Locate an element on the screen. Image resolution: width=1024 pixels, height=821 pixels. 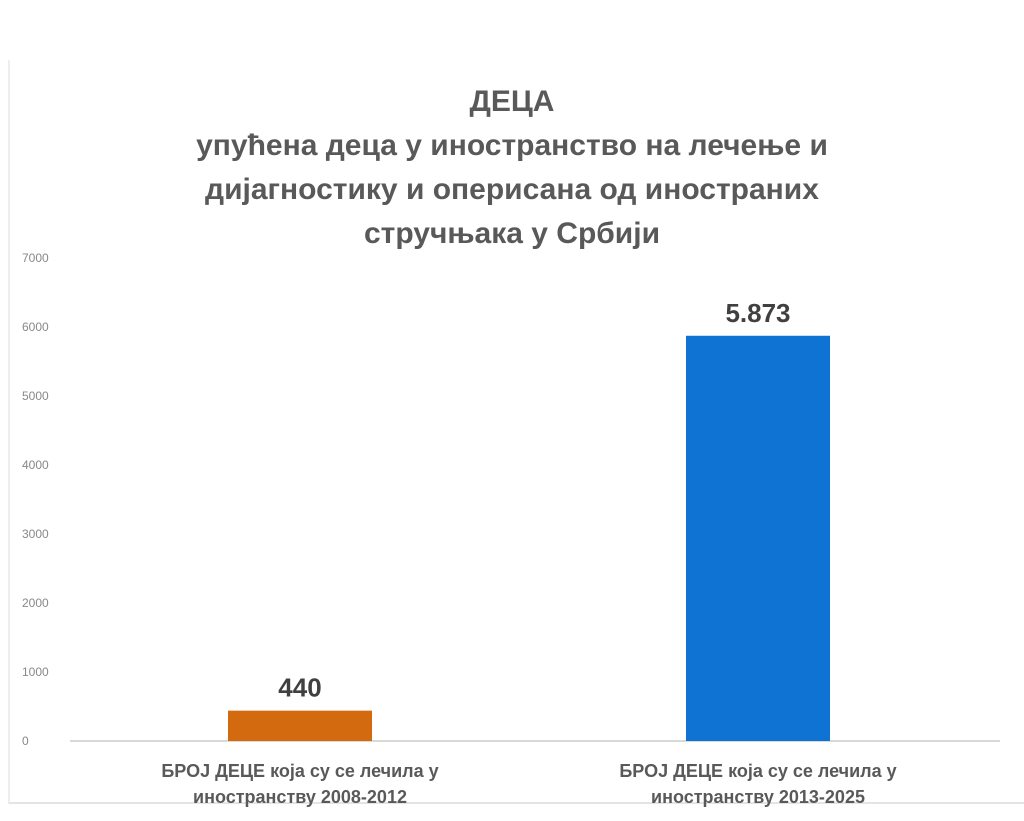
chart-subtitle-line: стручњака у Србији is located at coordinates (512, 233).